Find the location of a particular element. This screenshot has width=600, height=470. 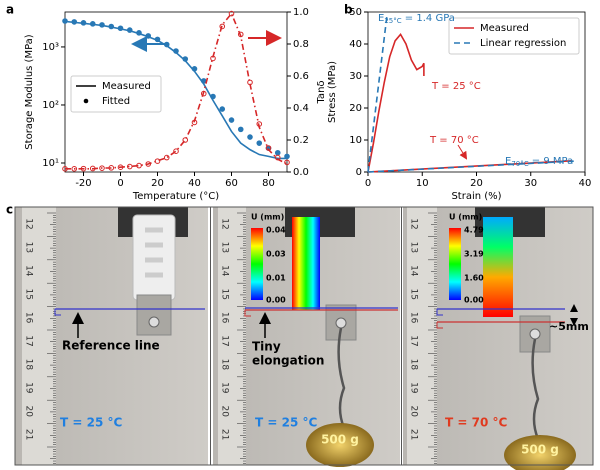

colorbar-label: 3.19 is located at coordinates (474, 254).